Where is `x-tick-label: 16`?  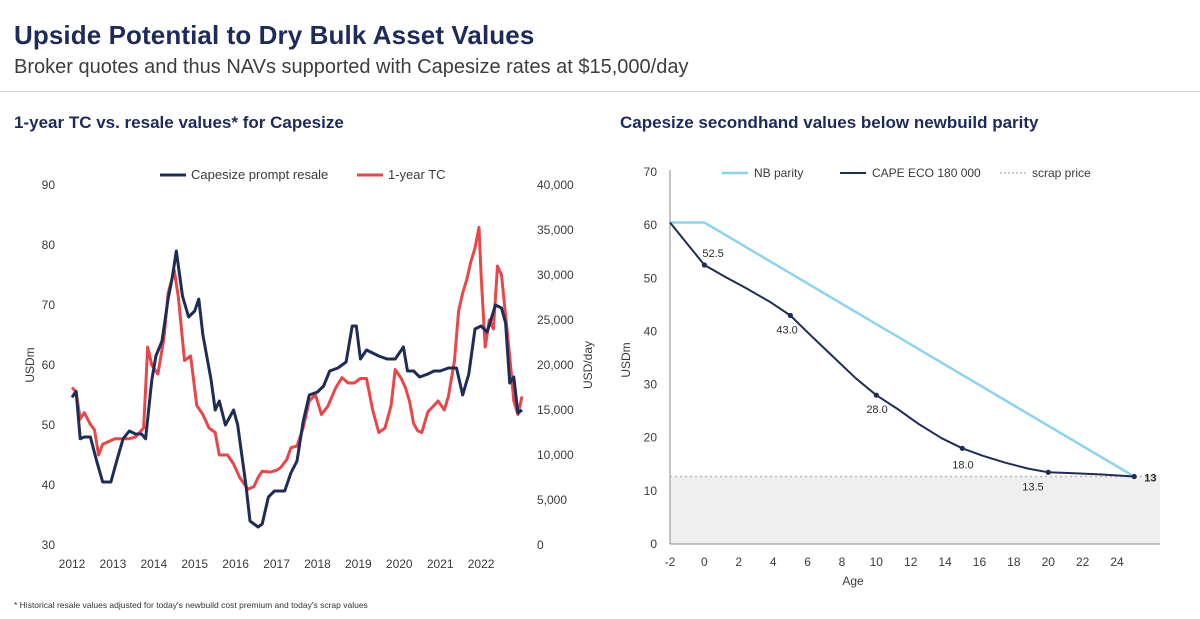
x-tick-label: 16 is located at coordinates (980, 562).